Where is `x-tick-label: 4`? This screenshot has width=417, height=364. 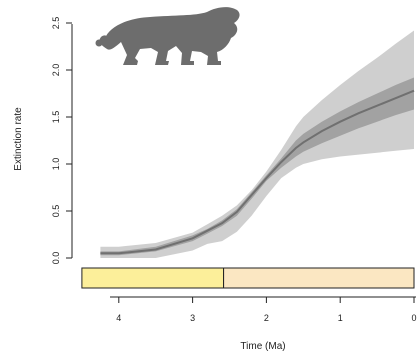
x-tick-label: 4 is located at coordinates (118, 318).